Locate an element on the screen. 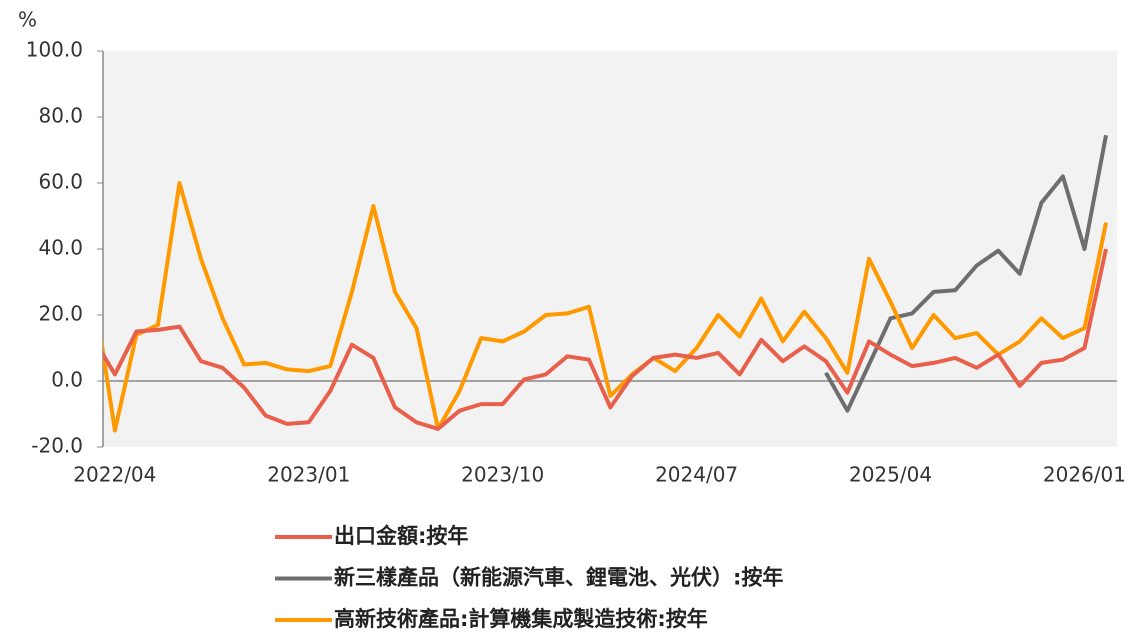  x-tick-label: 2026/01 is located at coordinates (1084, 475).